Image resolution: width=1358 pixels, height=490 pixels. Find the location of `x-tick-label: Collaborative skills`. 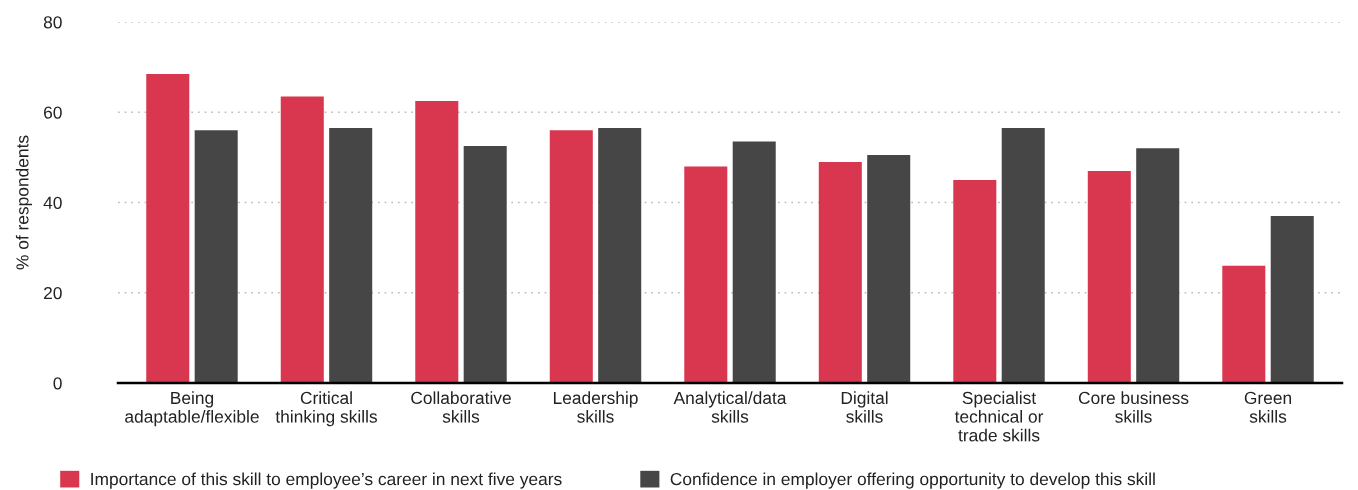

x-tick-label: Collaborative skills is located at coordinates (461, 407).